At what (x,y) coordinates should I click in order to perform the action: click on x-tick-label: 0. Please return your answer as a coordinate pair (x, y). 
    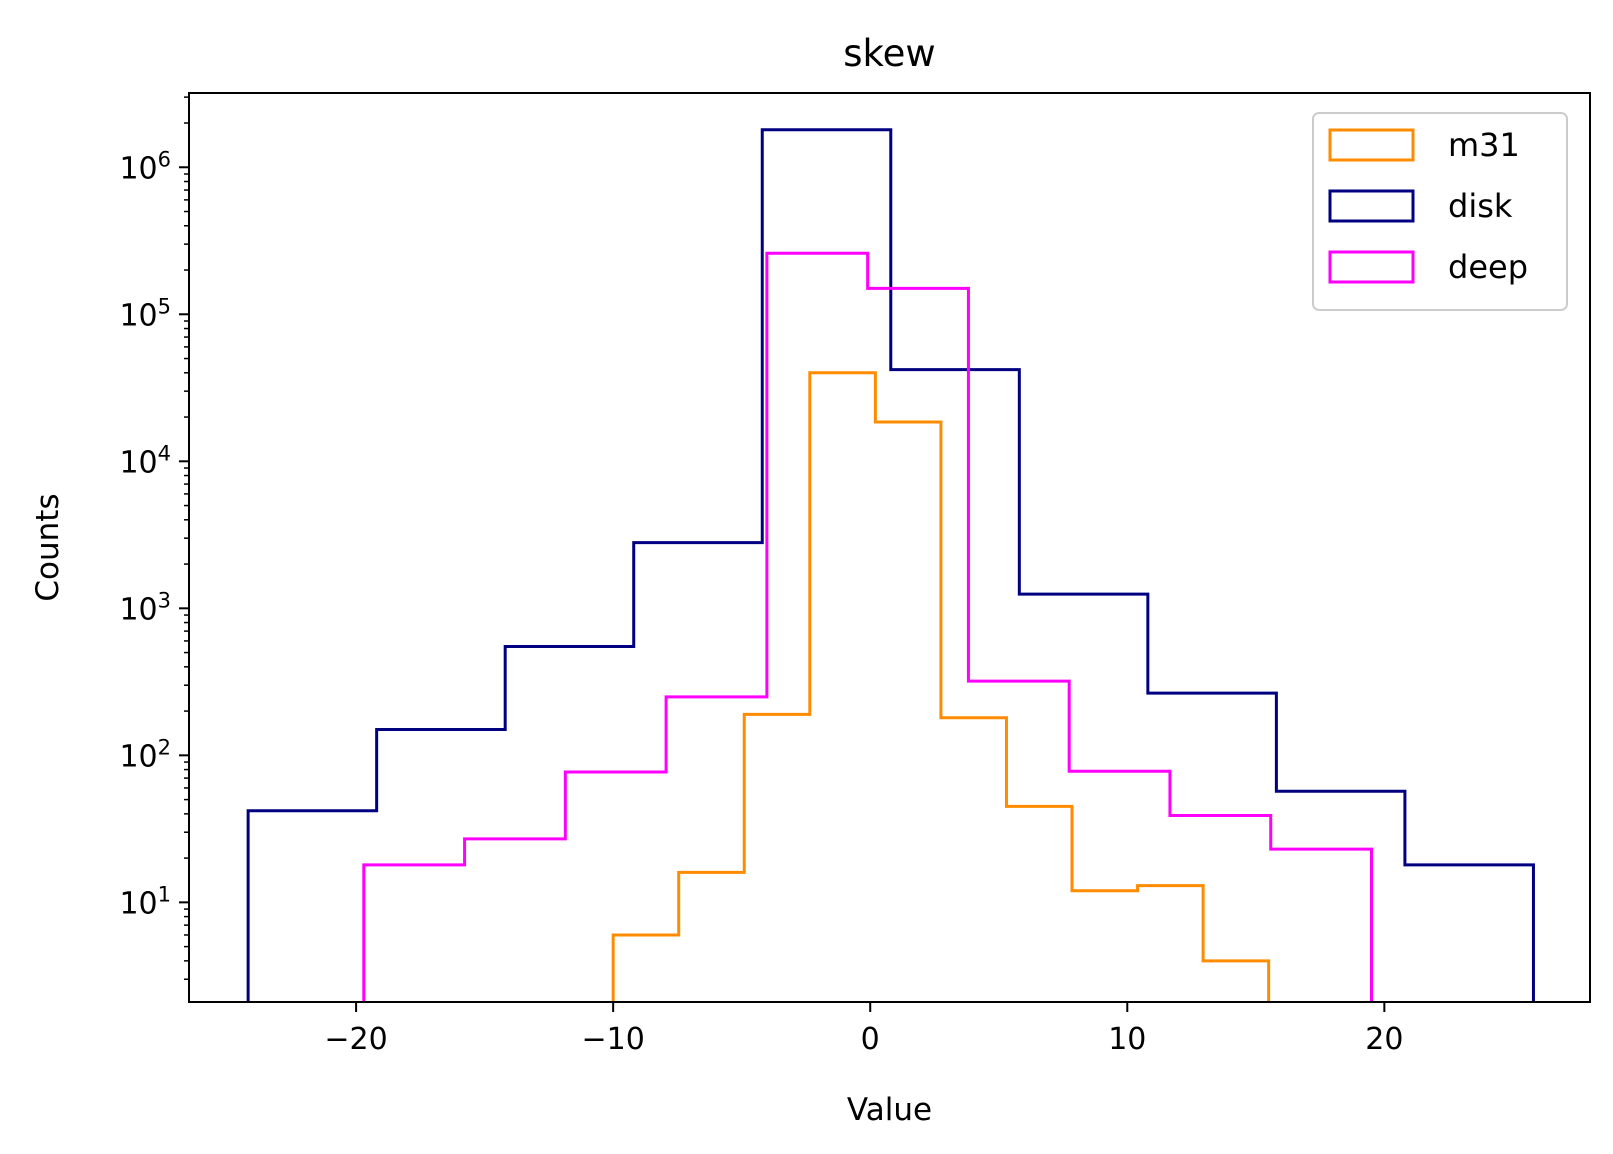
    Looking at the image, I should click on (870, 1039).